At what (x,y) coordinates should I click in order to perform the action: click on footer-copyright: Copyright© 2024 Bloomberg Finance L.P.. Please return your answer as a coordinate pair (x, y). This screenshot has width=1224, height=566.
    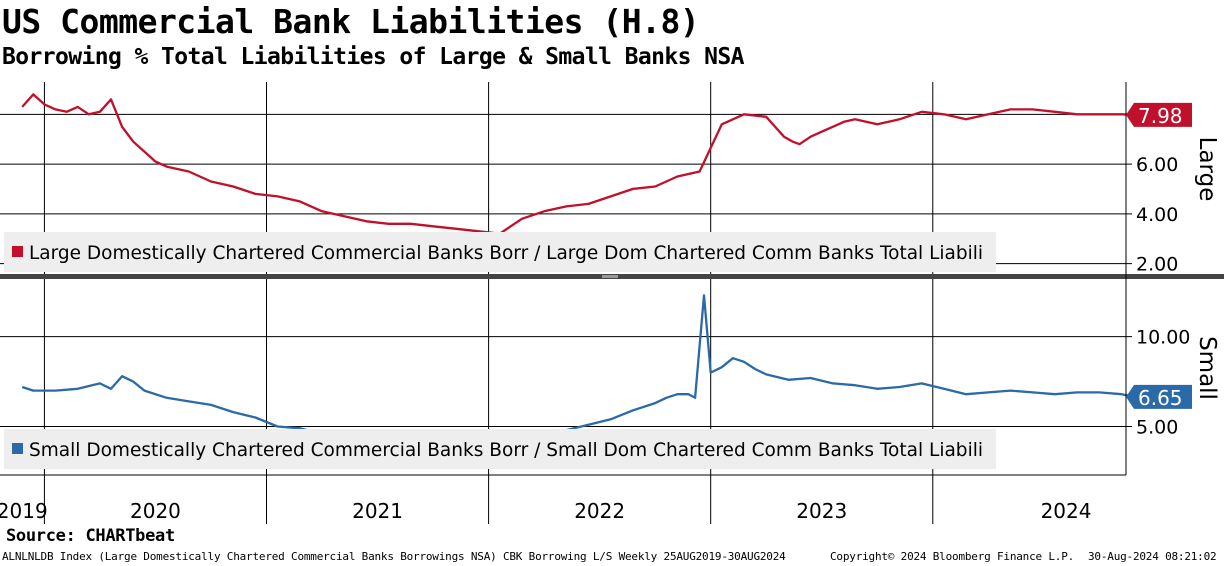
    Looking at the image, I should click on (952, 556).